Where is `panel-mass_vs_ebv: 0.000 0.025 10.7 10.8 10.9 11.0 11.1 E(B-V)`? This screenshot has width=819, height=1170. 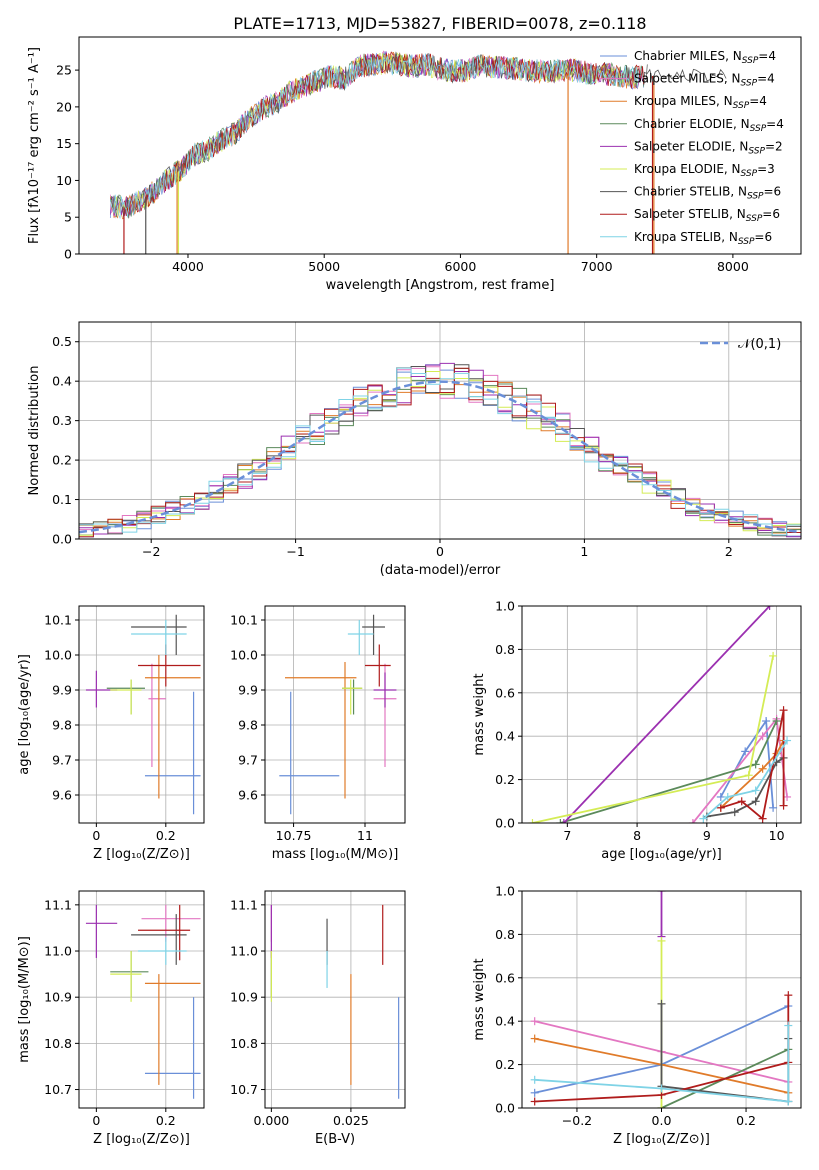 panel-mass_vs_ebv: 0.000 0.025 10.7 10.8 10.9 11.0 11.1 E(B-V) is located at coordinates (318, 1018).